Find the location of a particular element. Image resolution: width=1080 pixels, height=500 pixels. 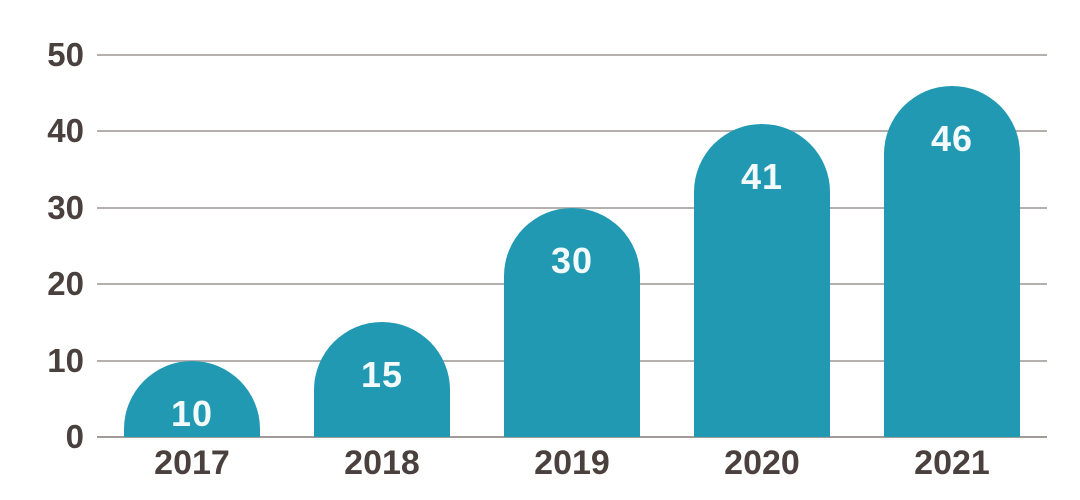

bar-value-2019: 30 is located at coordinates (572, 260).